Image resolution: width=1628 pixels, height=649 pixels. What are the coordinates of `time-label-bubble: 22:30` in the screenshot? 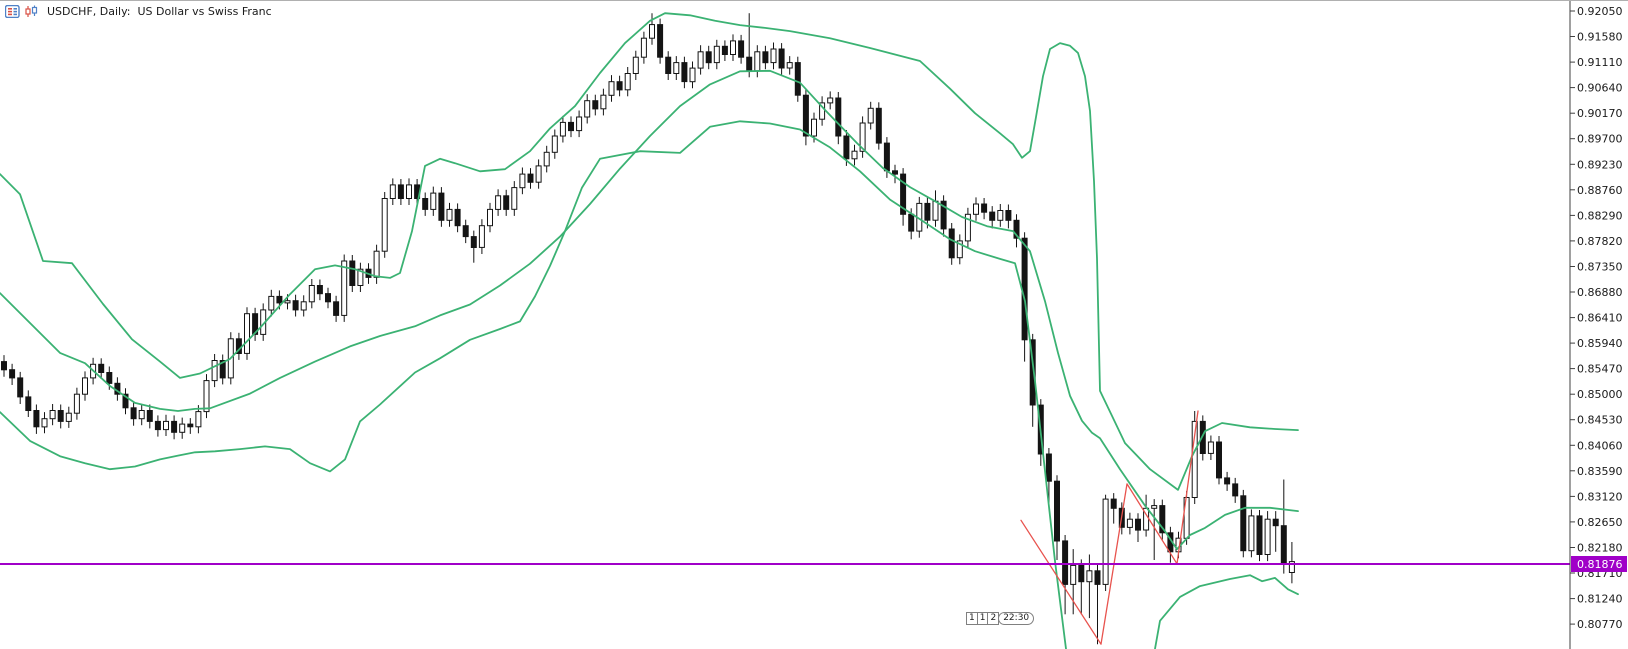 It's located at (1016, 618).